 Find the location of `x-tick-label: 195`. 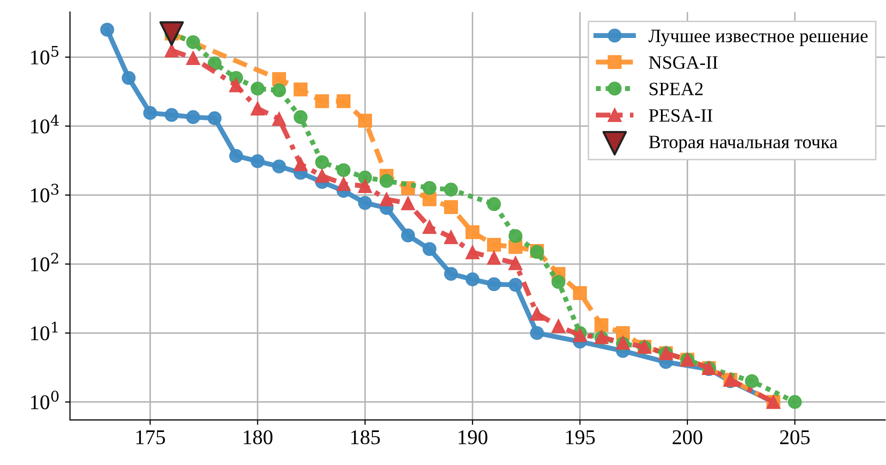

x-tick-label: 195 is located at coordinates (580, 437).